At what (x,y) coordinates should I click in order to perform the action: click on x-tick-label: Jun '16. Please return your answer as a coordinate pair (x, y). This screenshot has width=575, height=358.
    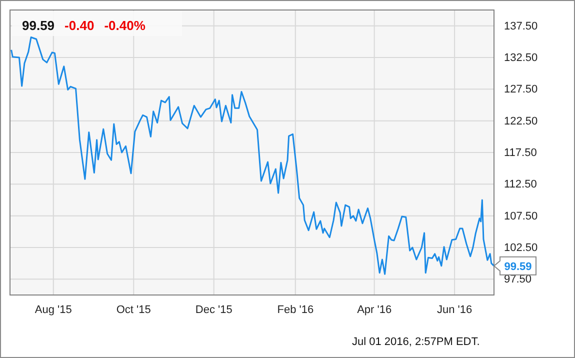
    Looking at the image, I should click on (454, 310).